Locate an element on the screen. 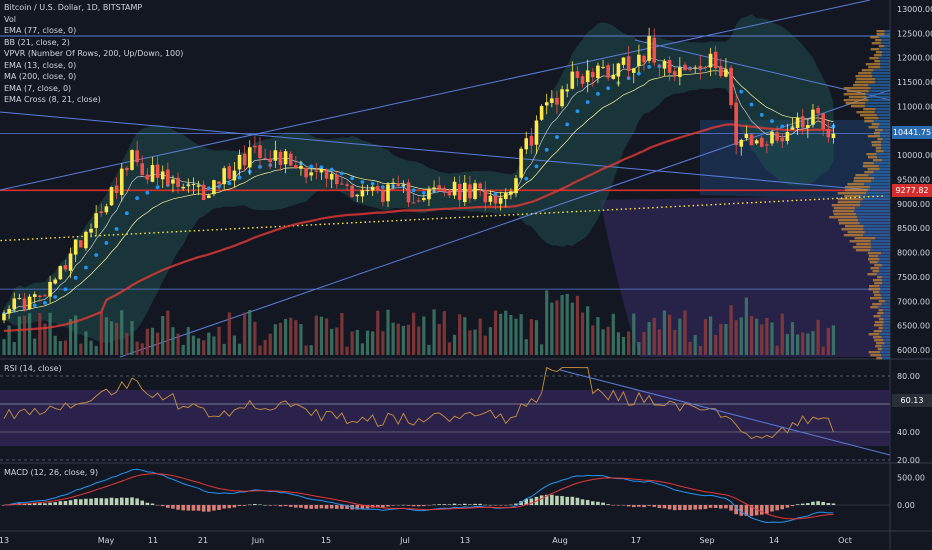 The height and width of the screenshot is (550, 932). price-tick-label: 13000.00 is located at coordinates (914, 9).